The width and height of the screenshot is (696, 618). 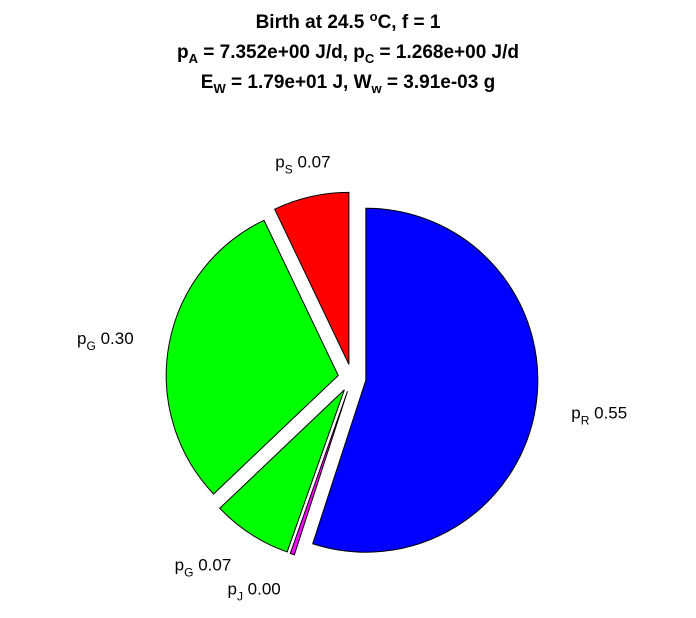 I want to click on pie-label-0: pR 0.55, so click(x=599, y=416).